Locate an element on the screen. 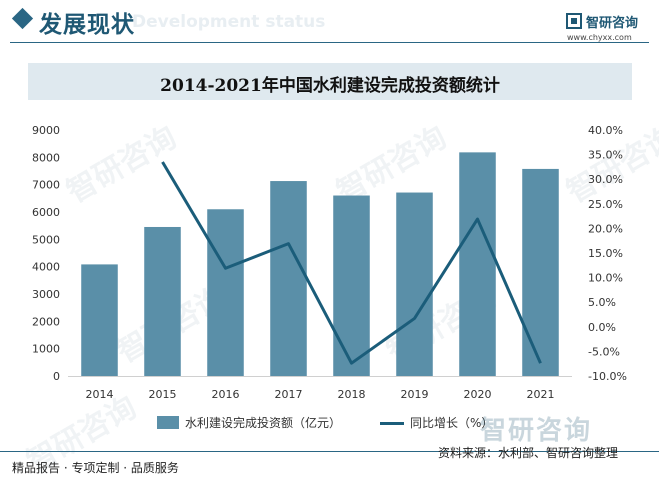 The image size is (659, 481). left-axis-tick-label: 6000 is located at coordinates (46, 212).